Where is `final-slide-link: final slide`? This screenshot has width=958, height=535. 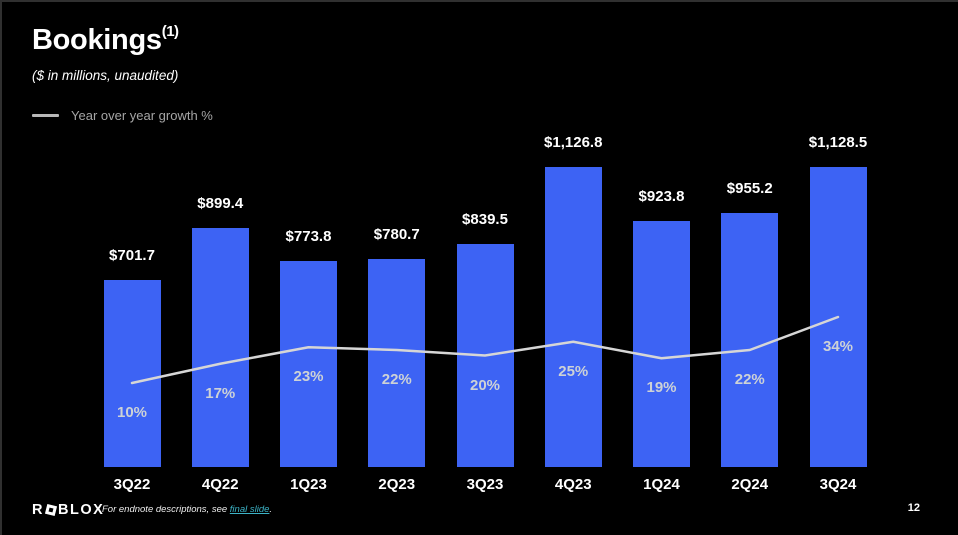 final-slide-link: final slide is located at coordinates (249, 509).